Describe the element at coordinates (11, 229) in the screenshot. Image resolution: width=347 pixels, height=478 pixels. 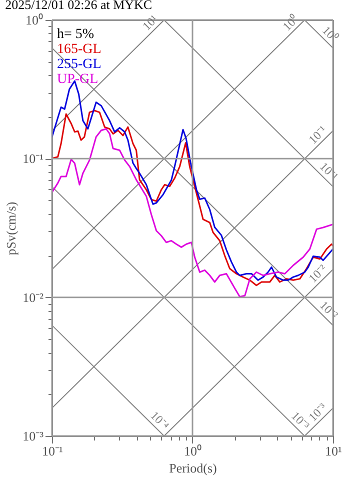
I see `y-axis-title: pSv(cm/s)` at that location.